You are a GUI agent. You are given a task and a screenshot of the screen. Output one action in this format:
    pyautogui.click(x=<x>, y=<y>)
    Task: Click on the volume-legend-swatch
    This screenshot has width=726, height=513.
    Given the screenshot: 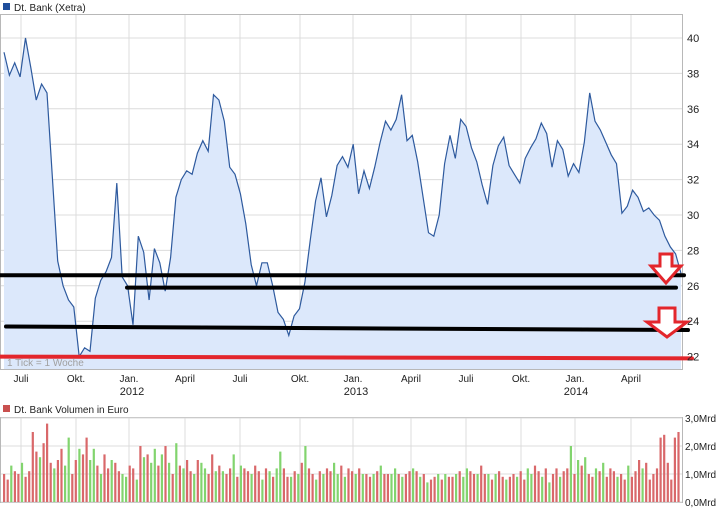 What is the action you would take?
    pyautogui.click(x=6, y=408)
    